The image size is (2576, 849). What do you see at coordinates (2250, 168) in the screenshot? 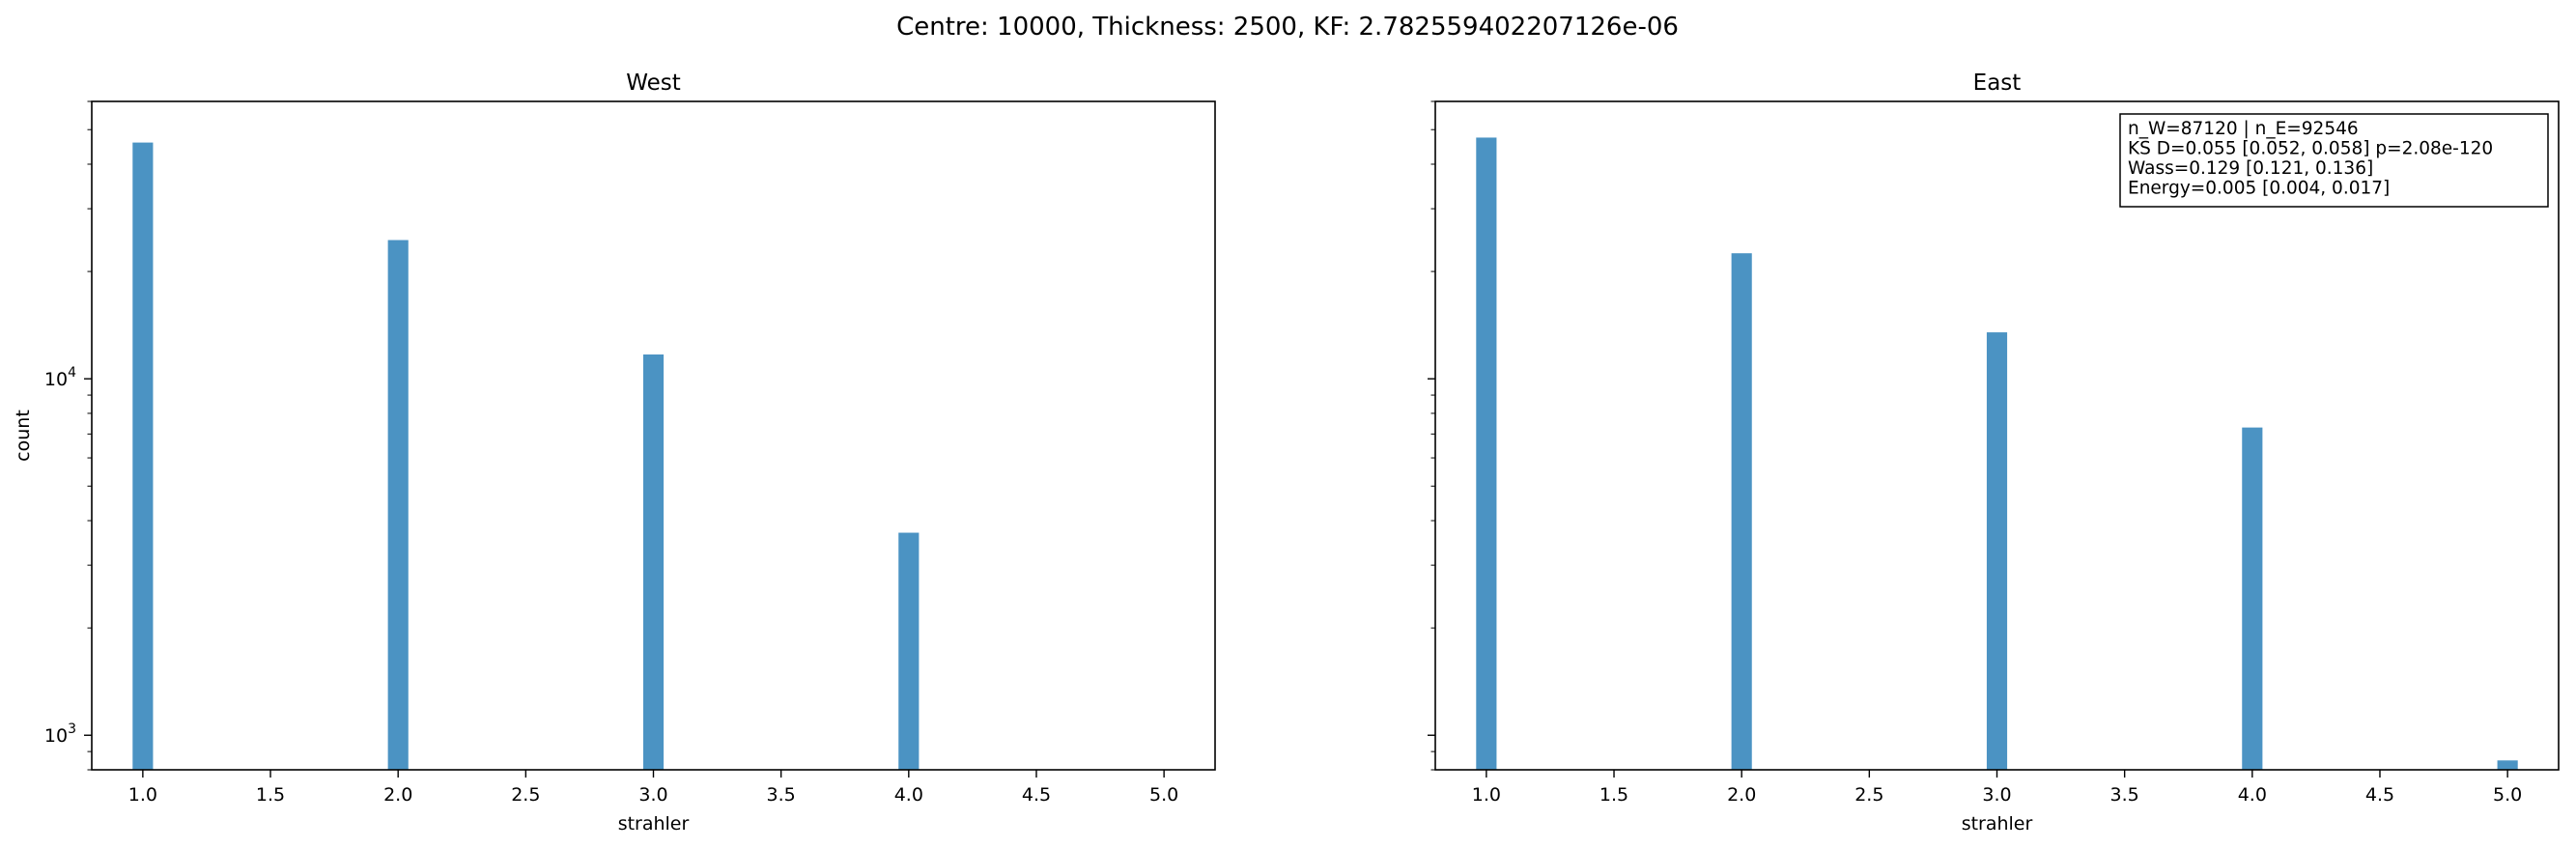
I see `stats-annotation-line: Wass=0.129 [0.121, 0.136]` at bounding box center [2250, 168].